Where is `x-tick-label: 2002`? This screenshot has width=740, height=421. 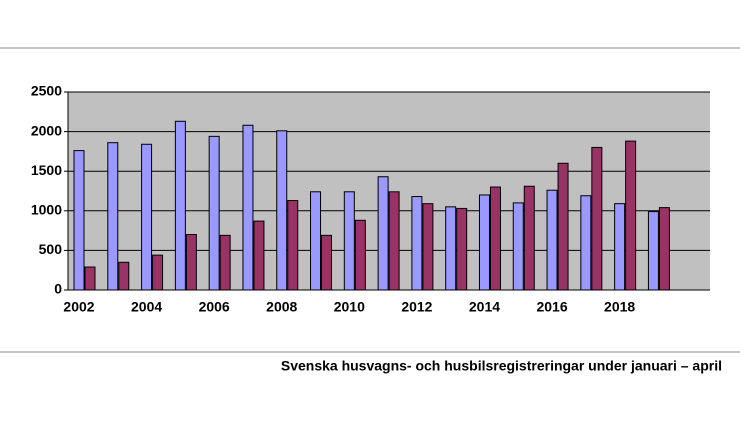
x-tick-label: 2002 is located at coordinates (78, 307).